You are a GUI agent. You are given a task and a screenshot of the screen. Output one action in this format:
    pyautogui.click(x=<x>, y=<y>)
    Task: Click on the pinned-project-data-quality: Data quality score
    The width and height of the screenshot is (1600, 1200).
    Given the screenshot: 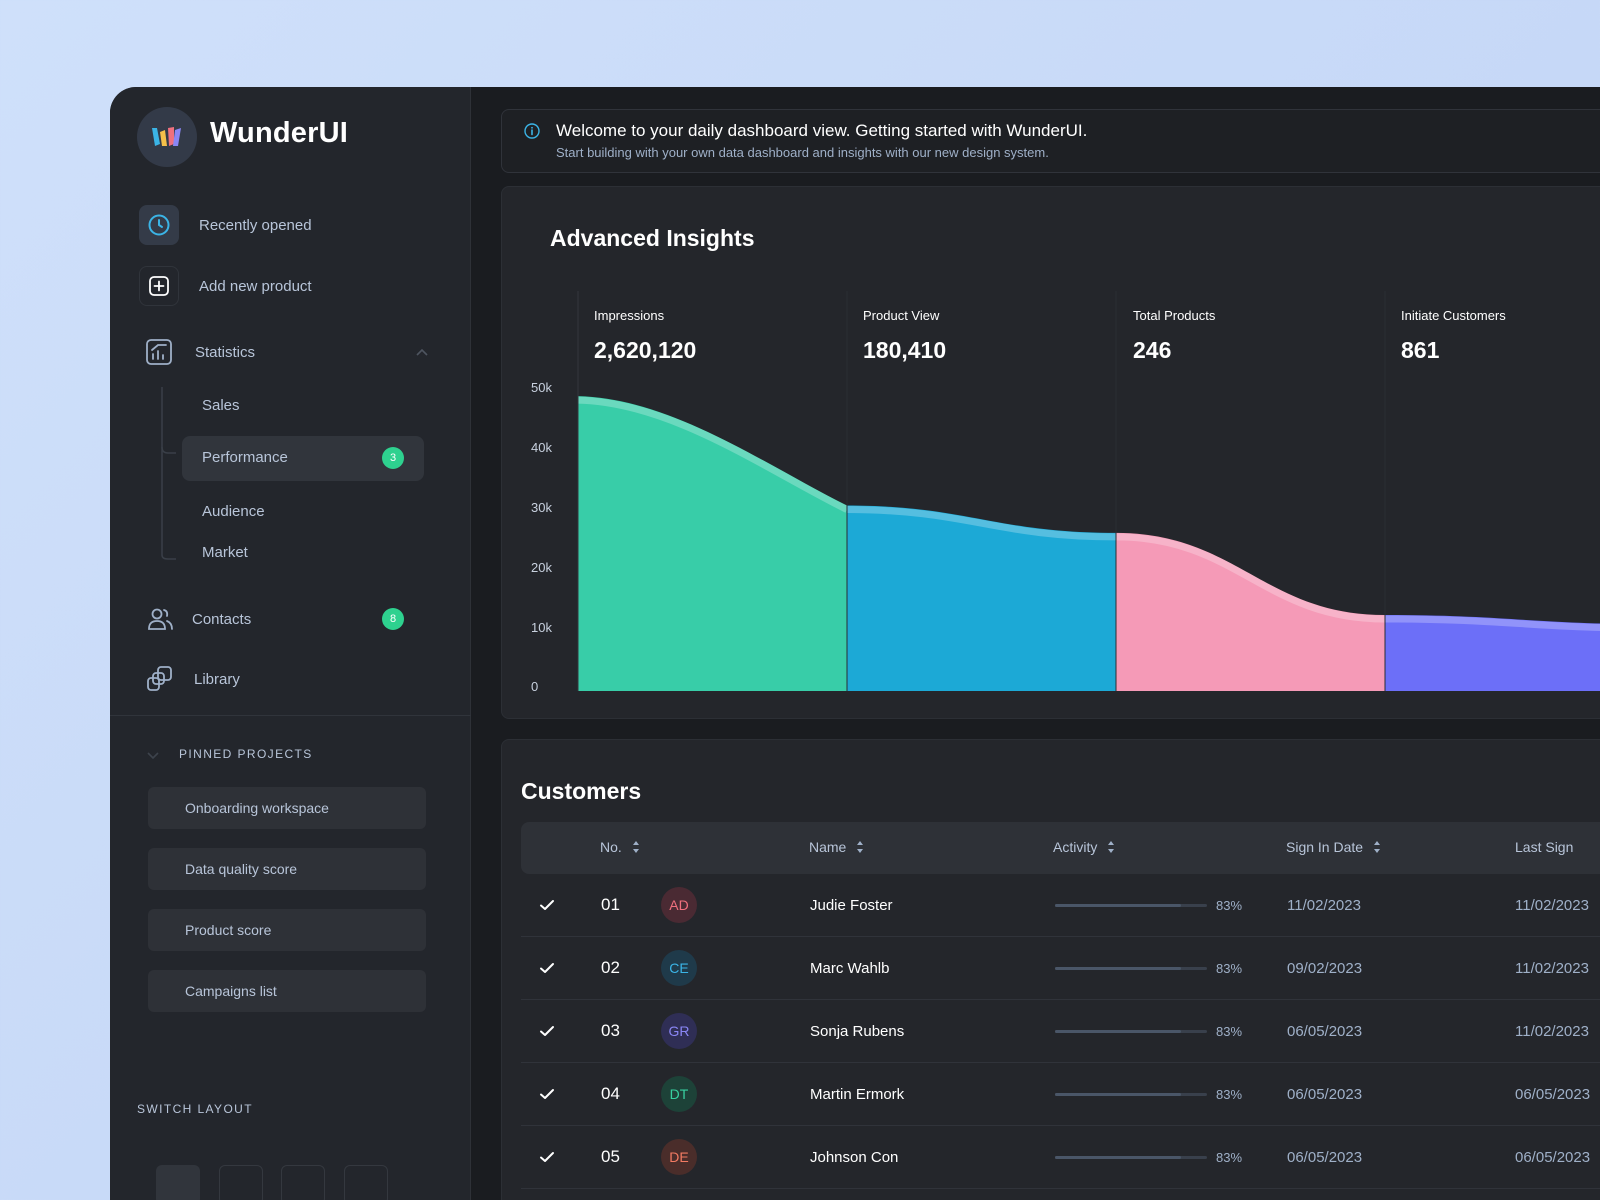 What is the action you would take?
    pyautogui.click(x=287, y=869)
    